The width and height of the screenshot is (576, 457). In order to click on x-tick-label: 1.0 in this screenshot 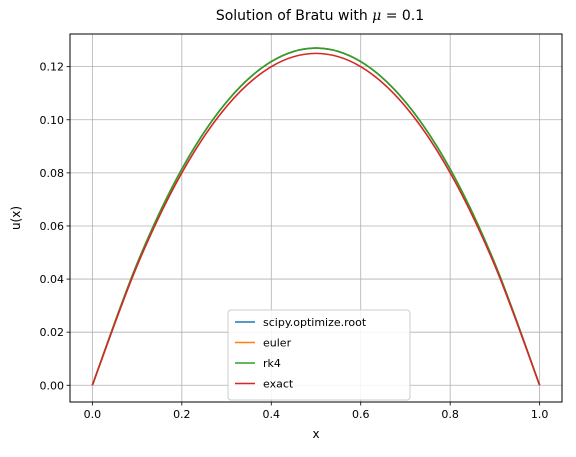, I will do `click(540, 414)`.